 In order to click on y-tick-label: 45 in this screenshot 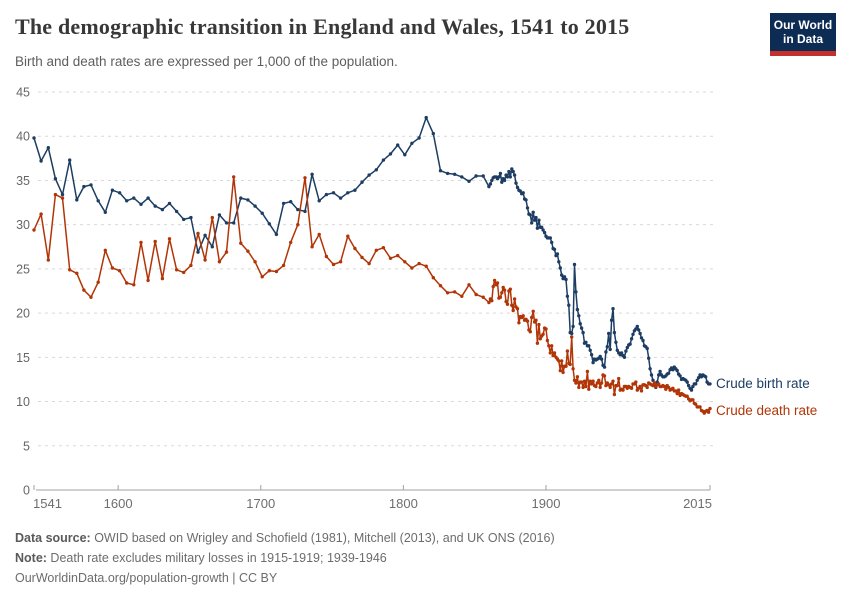, I will do `click(23, 93)`.